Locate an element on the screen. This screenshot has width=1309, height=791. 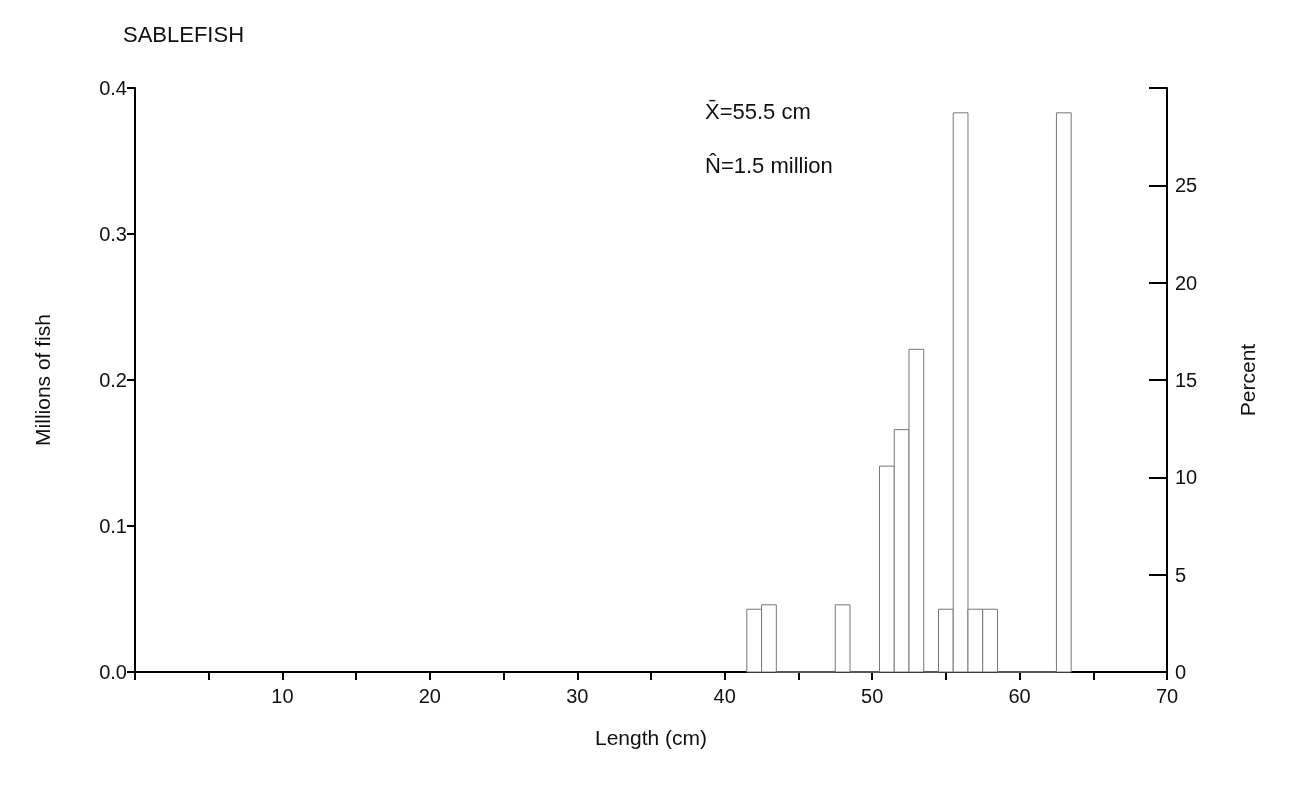
chart-title: SABLEFISH is located at coordinates (184, 34).